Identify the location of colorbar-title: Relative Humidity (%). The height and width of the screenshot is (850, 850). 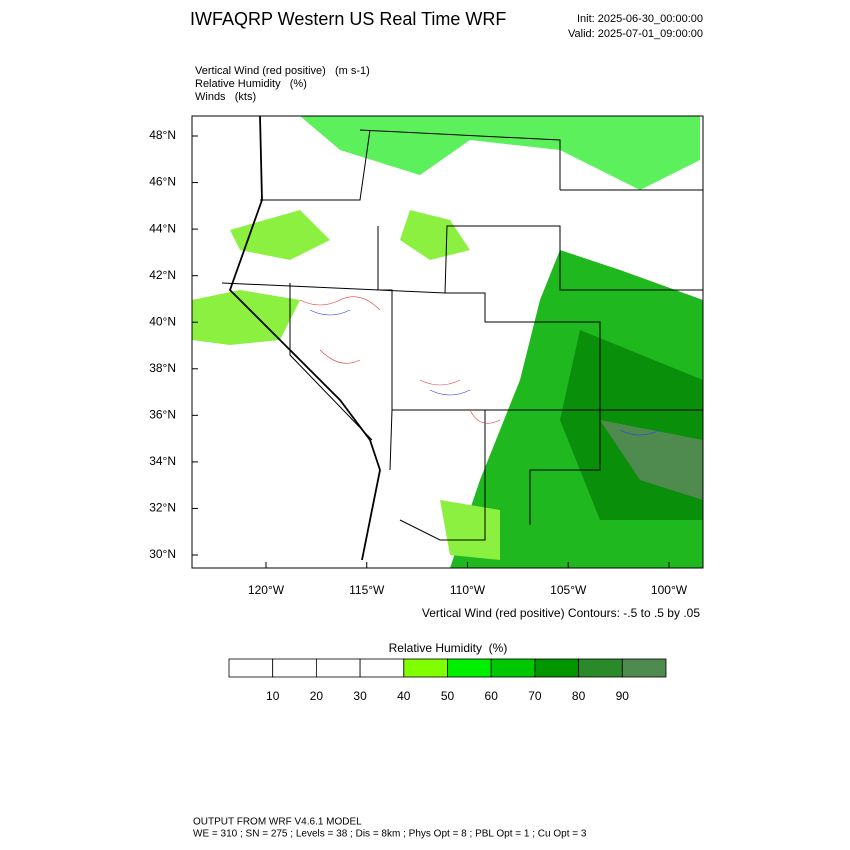
(448, 648).